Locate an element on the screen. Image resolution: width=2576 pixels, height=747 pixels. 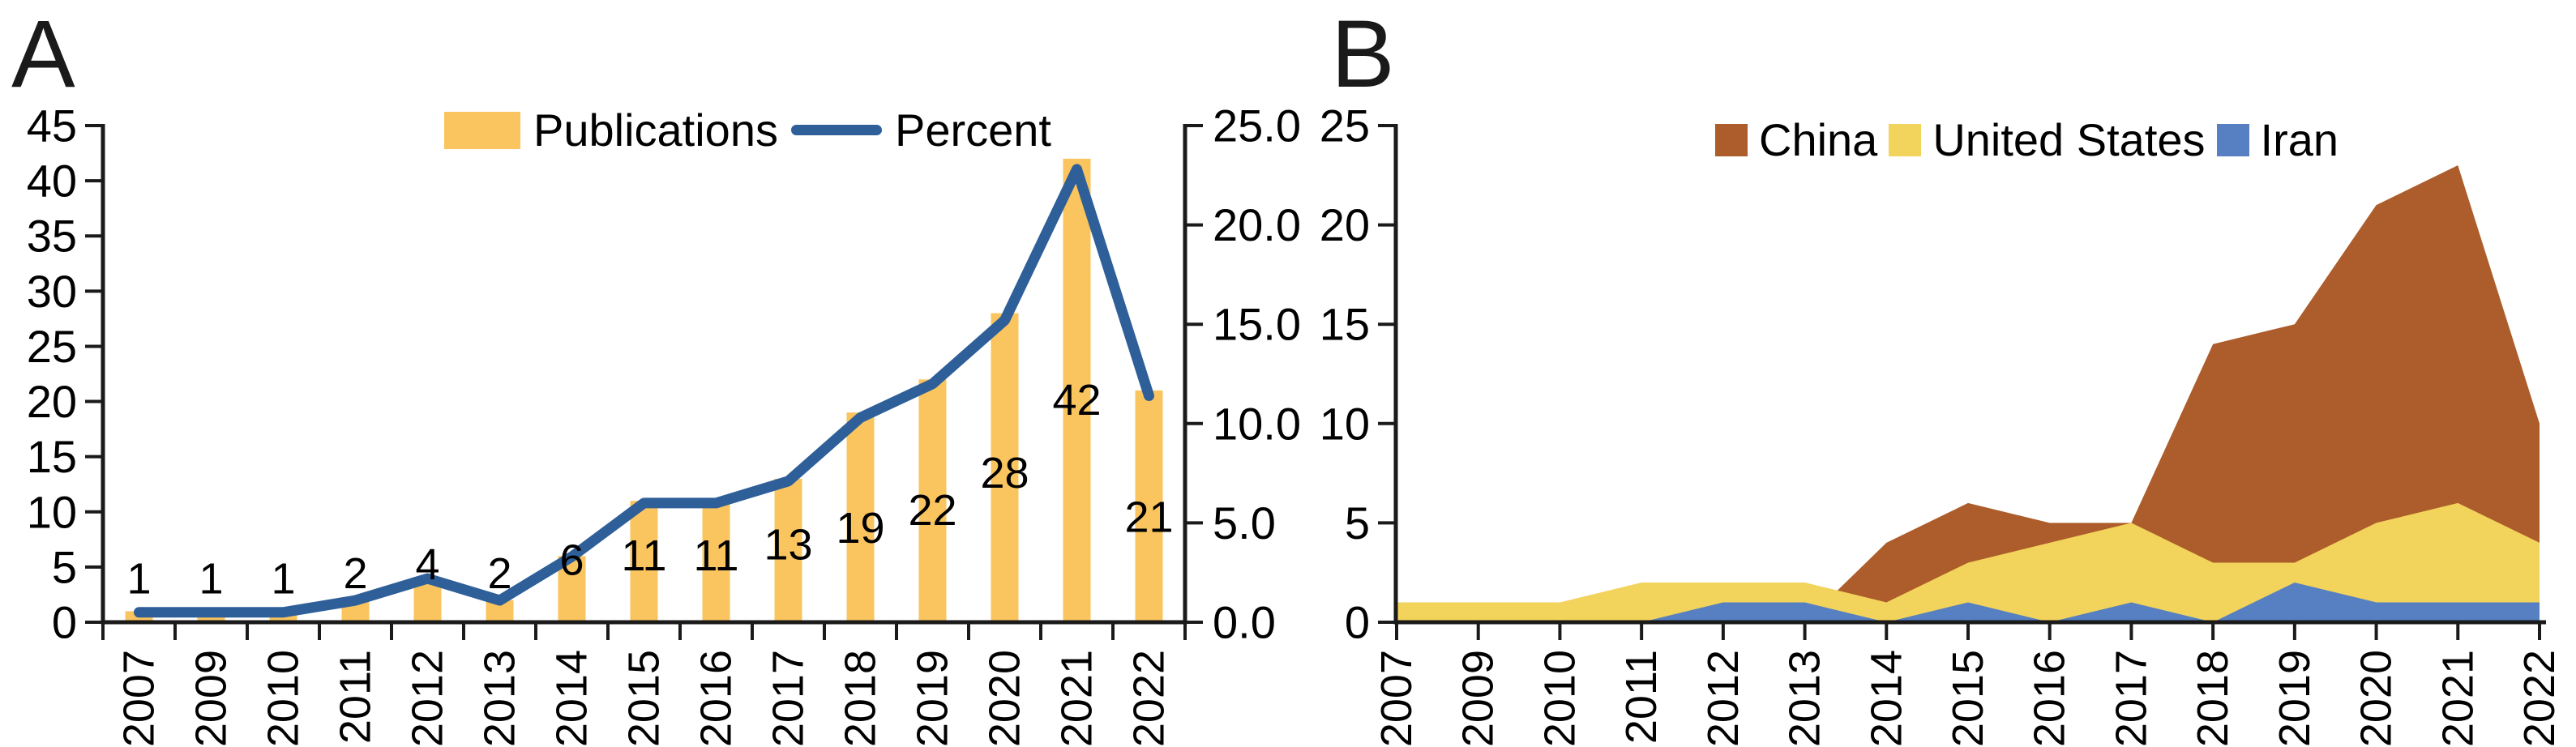
left-axis-tick-label: 35 is located at coordinates (52, 237).